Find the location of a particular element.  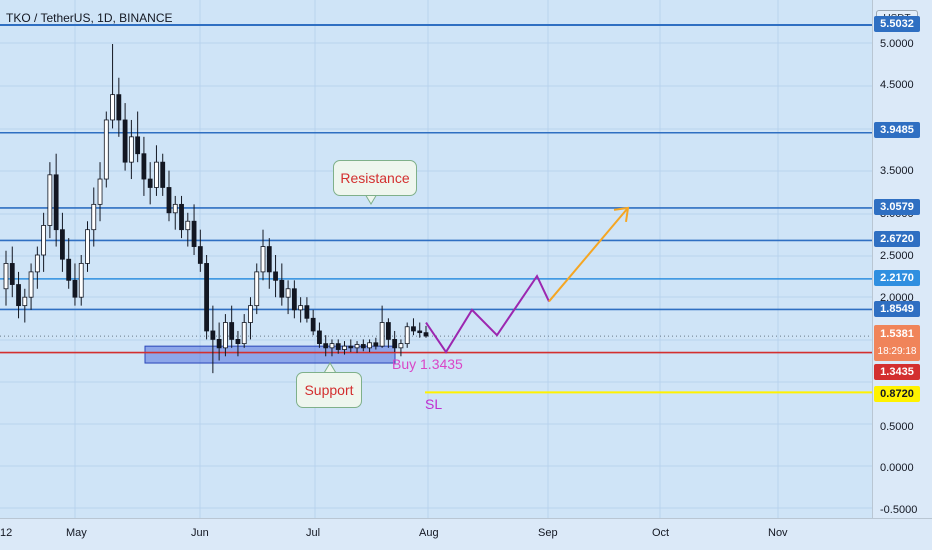

level-badge: 0.8720 is located at coordinates (897, 394).